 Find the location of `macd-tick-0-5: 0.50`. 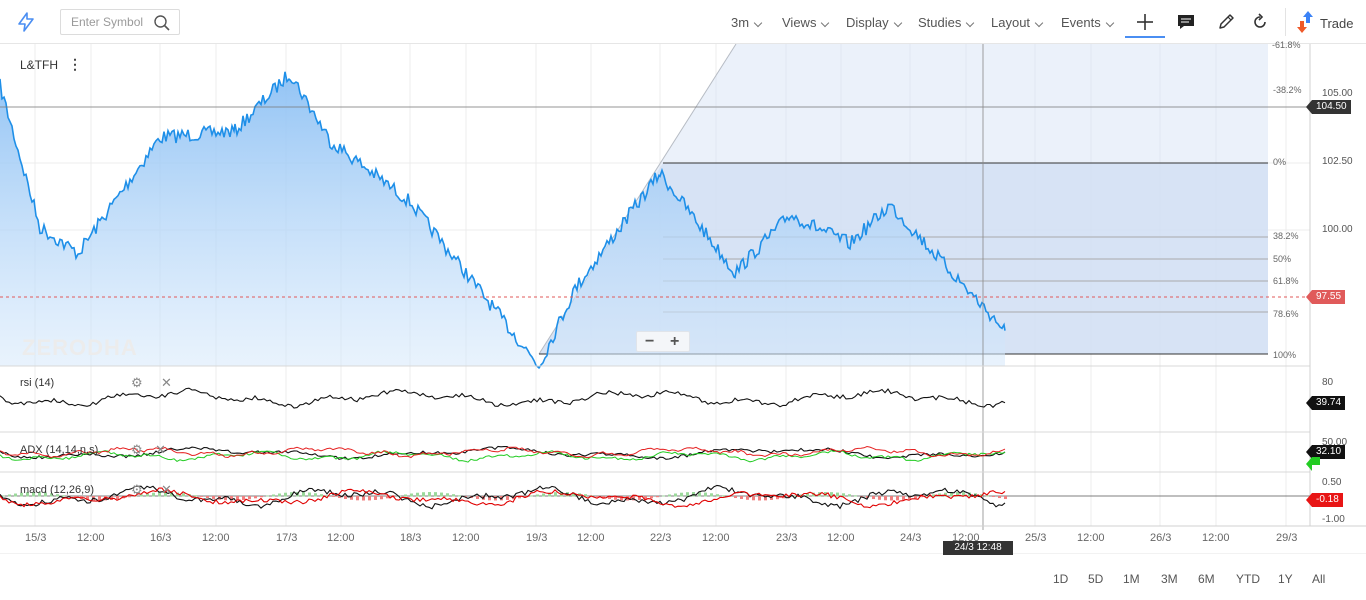

macd-tick-0-5: 0.50 is located at coordinates (1332, 482).